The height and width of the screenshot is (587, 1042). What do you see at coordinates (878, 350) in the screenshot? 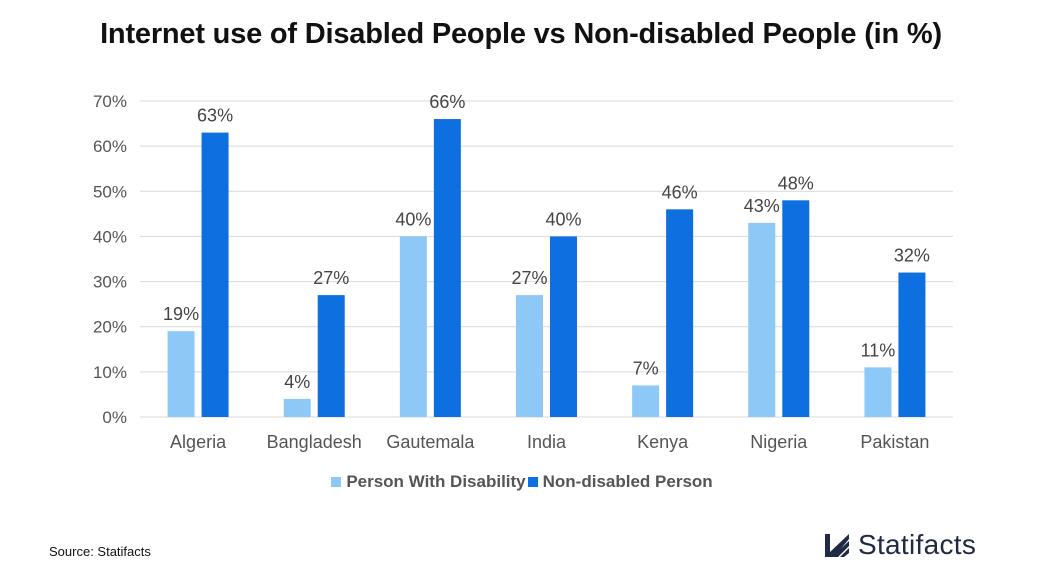
I see `data-label: 11%` at bounding box center [878, 350].